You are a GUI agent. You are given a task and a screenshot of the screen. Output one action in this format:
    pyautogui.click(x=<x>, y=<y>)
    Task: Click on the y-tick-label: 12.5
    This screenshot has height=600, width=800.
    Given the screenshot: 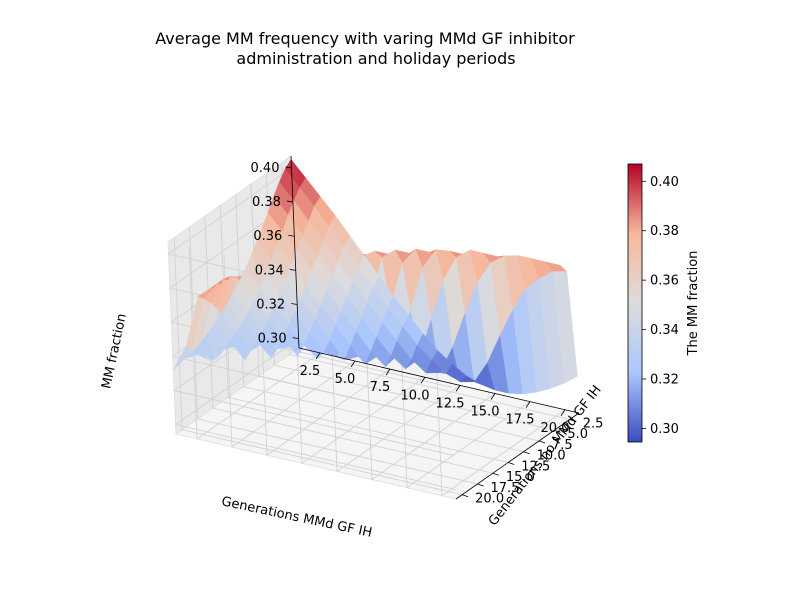 What is the action you would take?
    pyautogui.click(x=535, y=466)
    